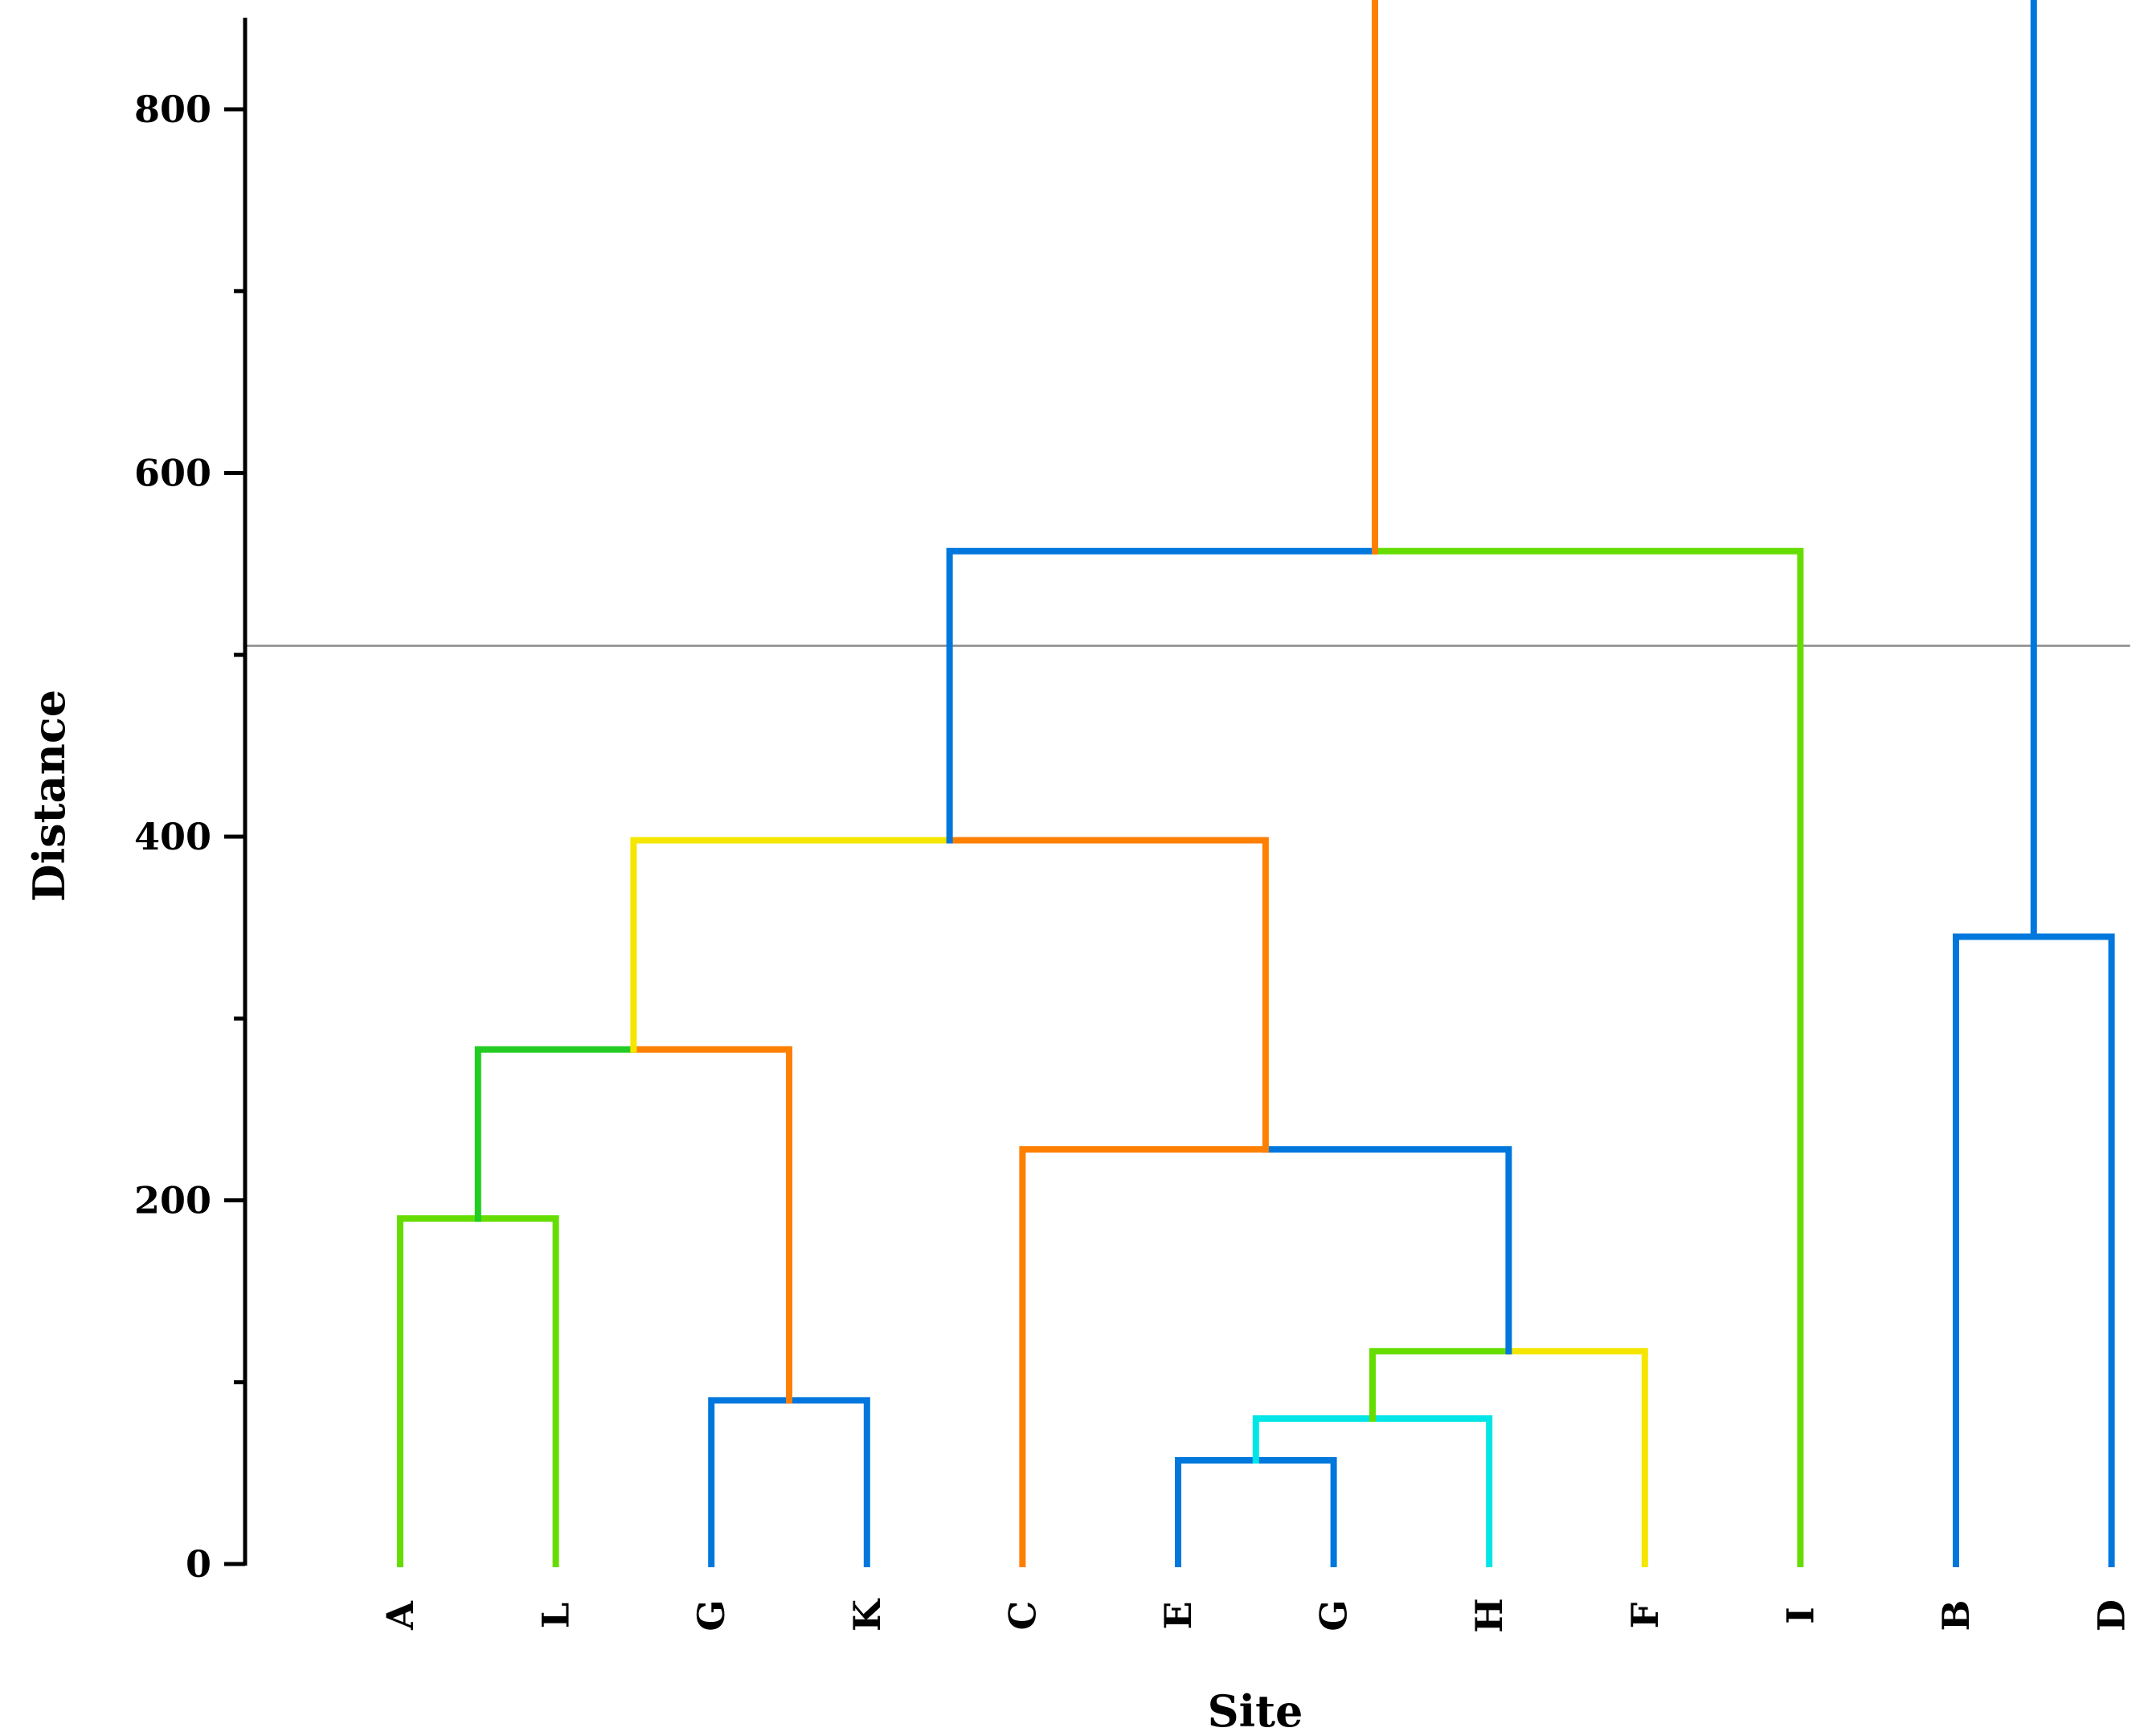  Describe the element at coordinates (1431, 1491) in the screenshot. I see `link-m5-right` at that location.